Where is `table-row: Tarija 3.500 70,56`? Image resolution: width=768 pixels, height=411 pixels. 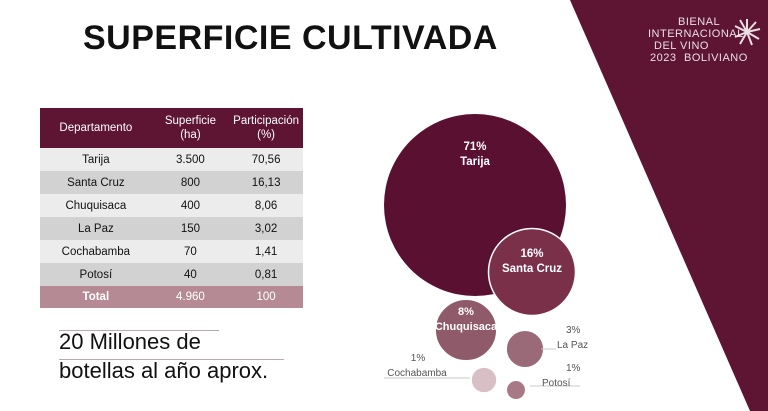
table-row: Tarija 3.500 70,56 is located at coordinates (171, 159).